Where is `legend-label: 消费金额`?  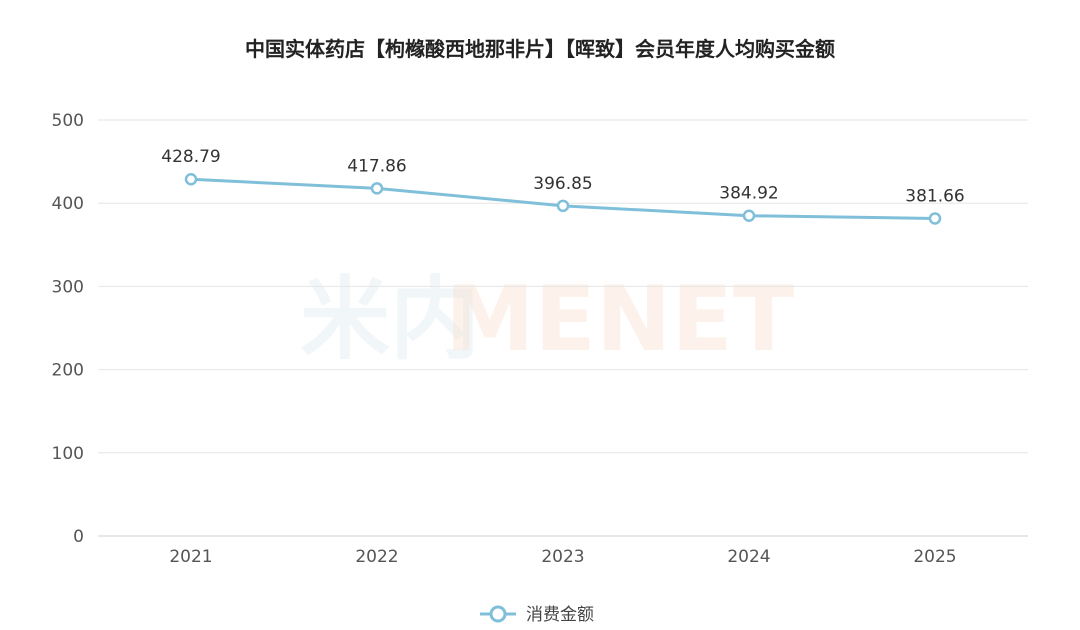 legend-label: 消费金额 is located at coordinates (560, 615).